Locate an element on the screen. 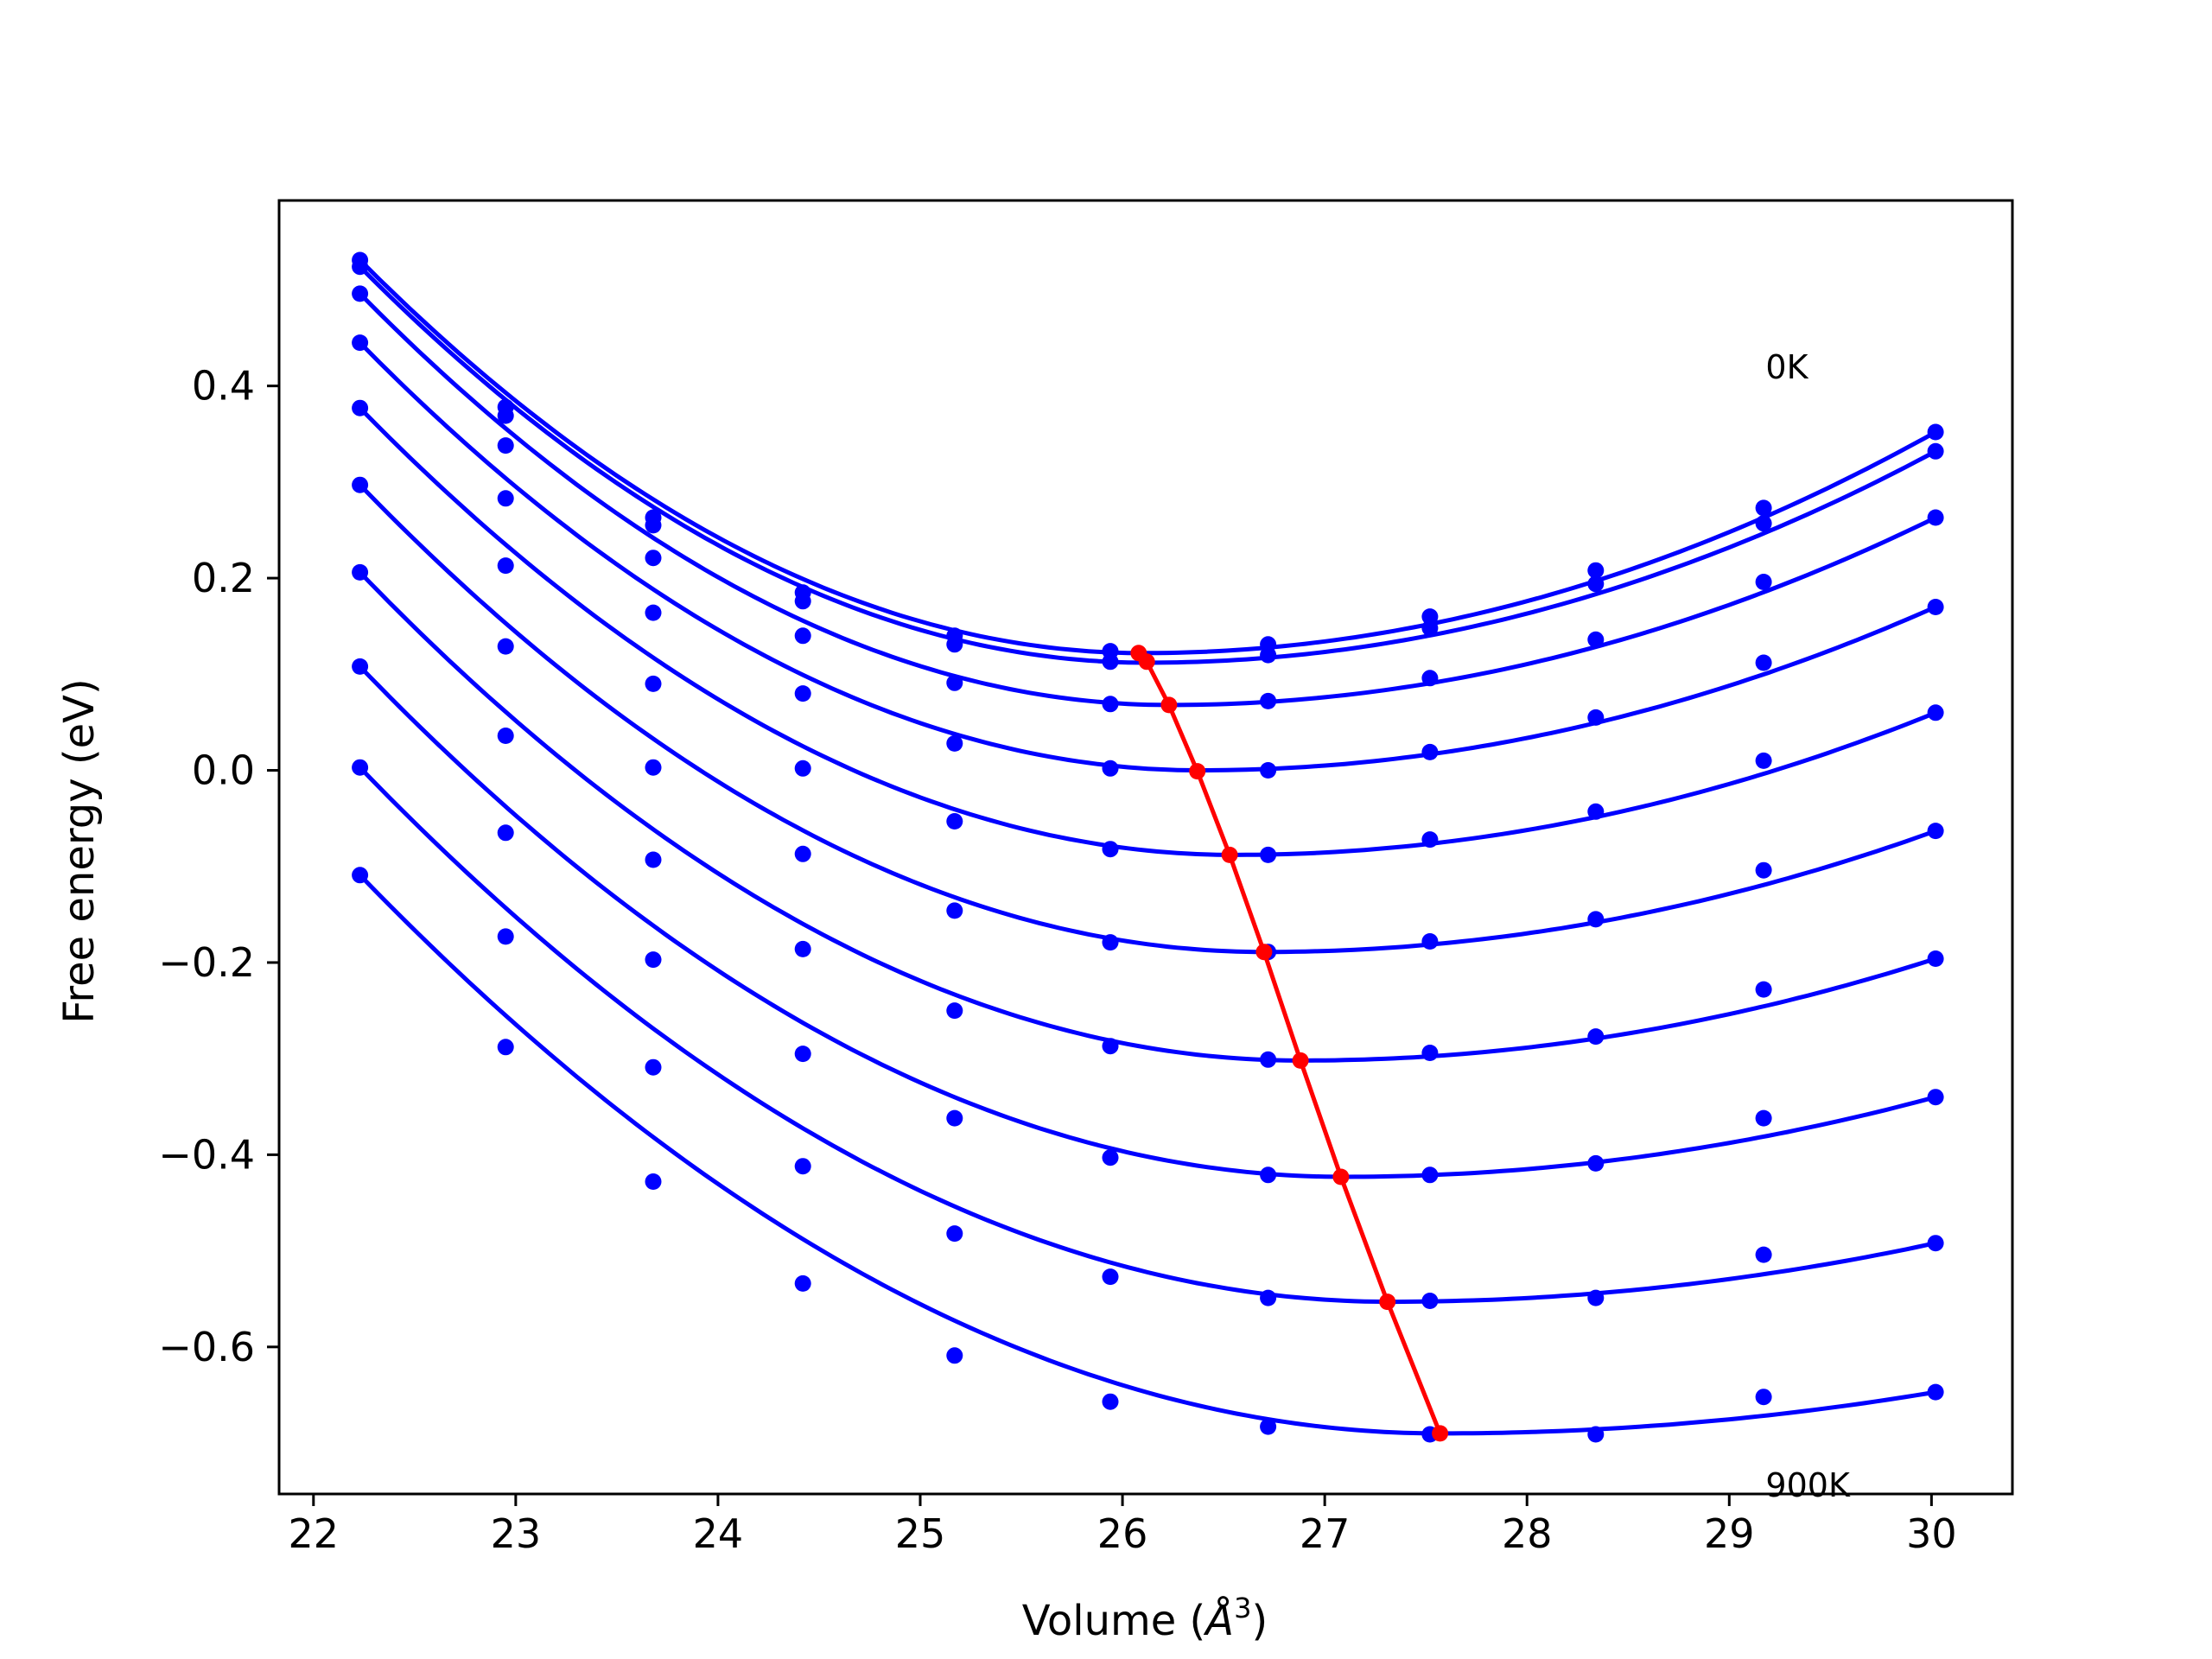  minima-line is located at coordinates (1289, 1043).